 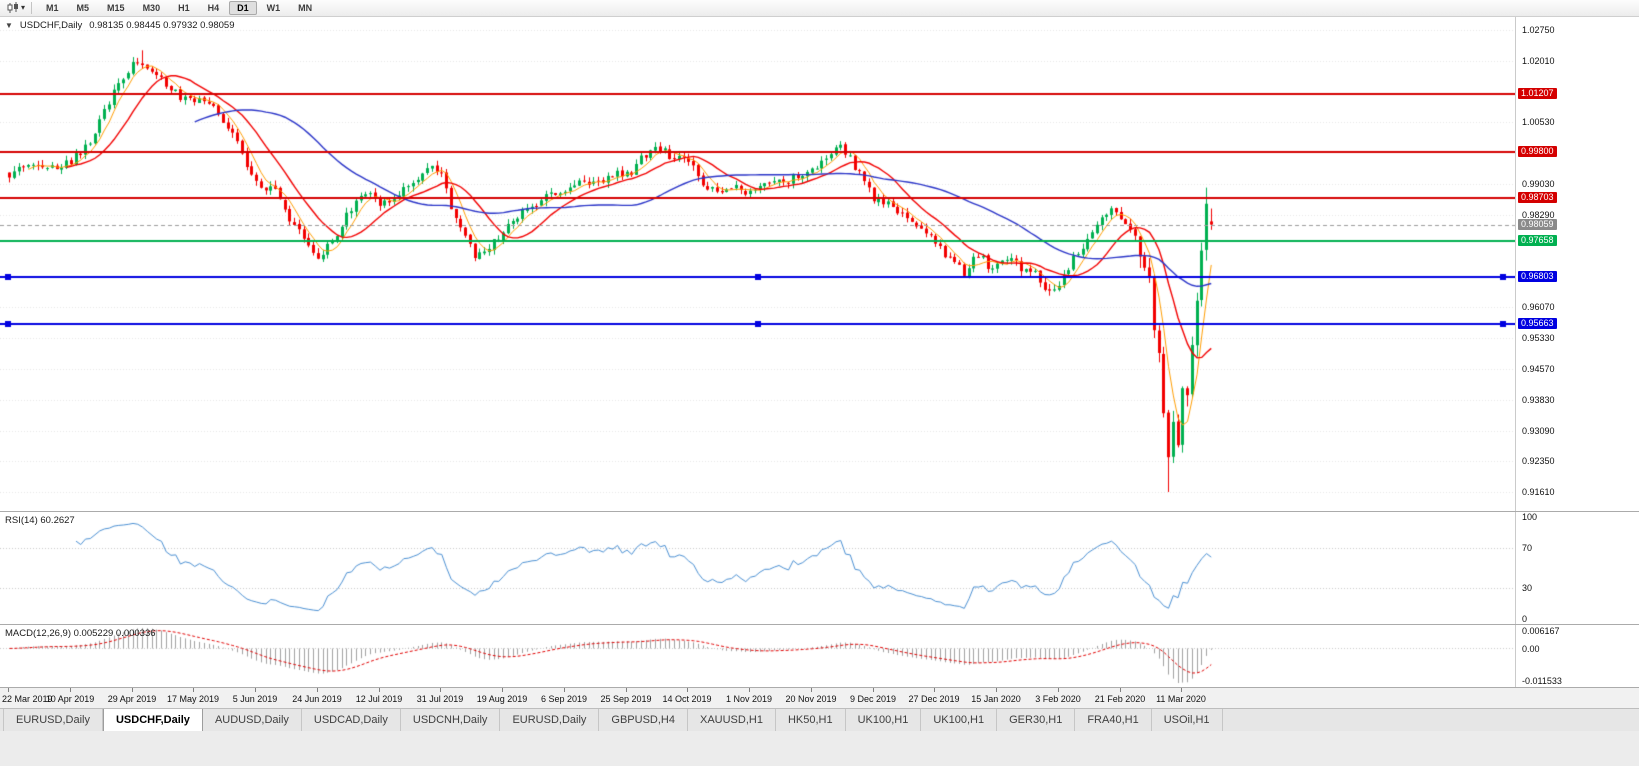 What do you see at coordinates (1538, 215) in the screenshot?
I see `price-tick: 0.98290` at bounding box center [1538, 215].